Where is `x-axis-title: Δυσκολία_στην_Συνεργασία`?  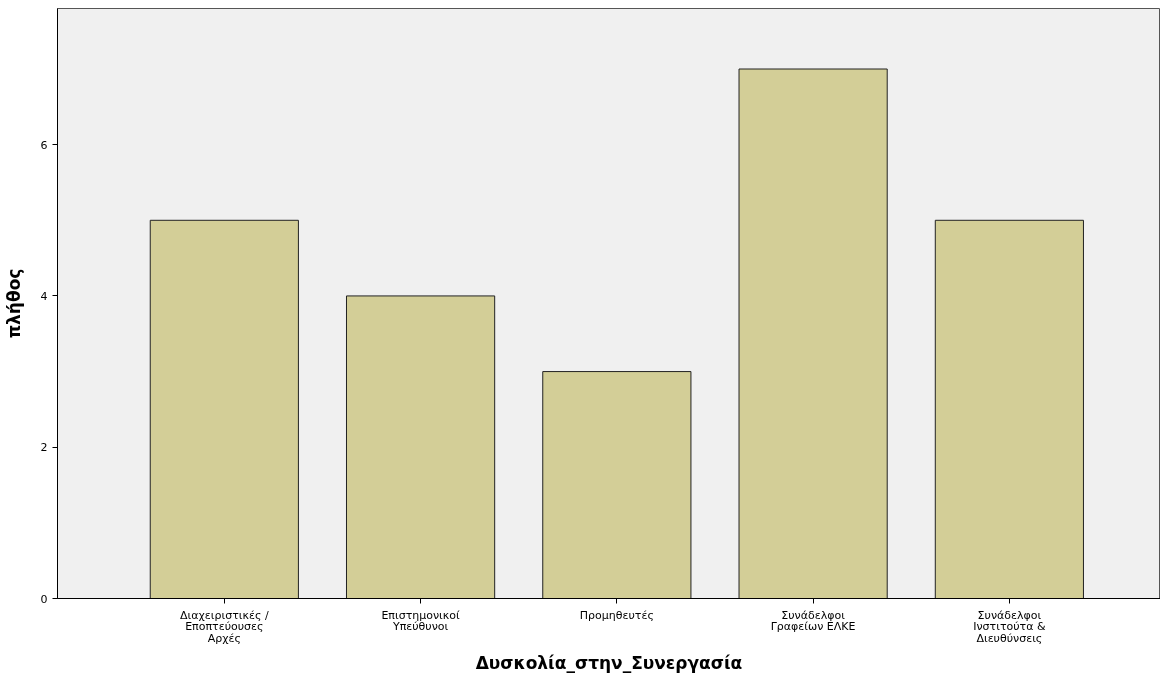 x-axis-title: Δυσκολία_στην_Συνεργασία is located at coordinates (609, 662).